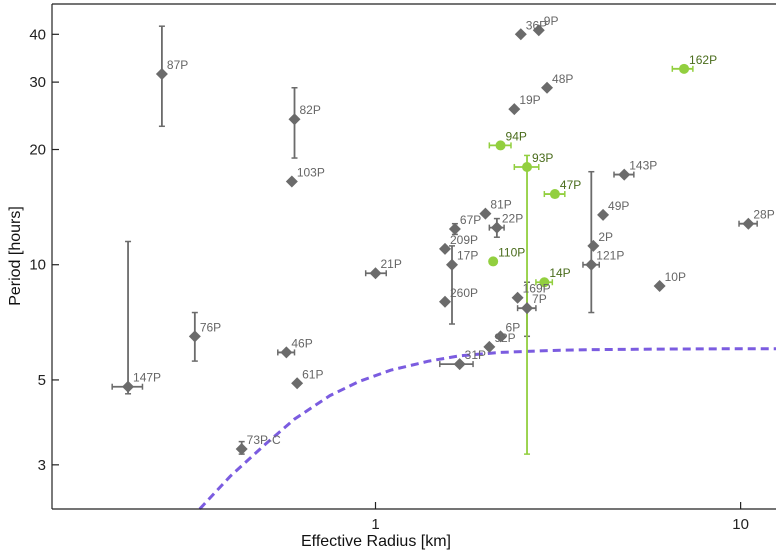  I want to click on point-21p, so click(375, 273).